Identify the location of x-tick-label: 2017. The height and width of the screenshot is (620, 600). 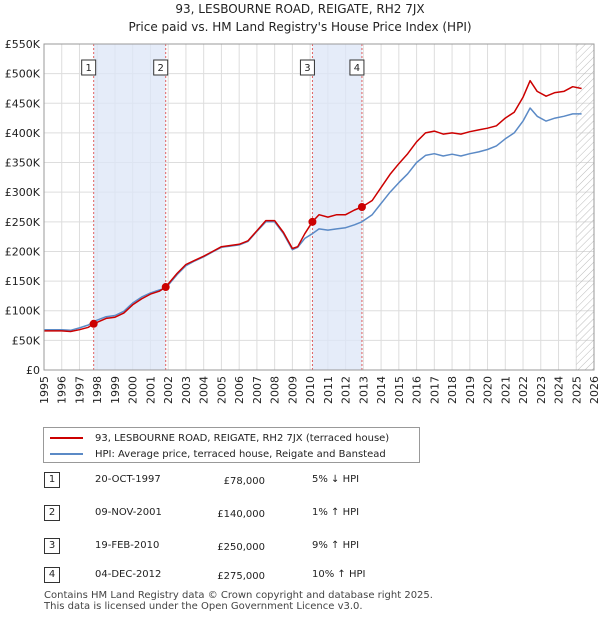
(434, 390).